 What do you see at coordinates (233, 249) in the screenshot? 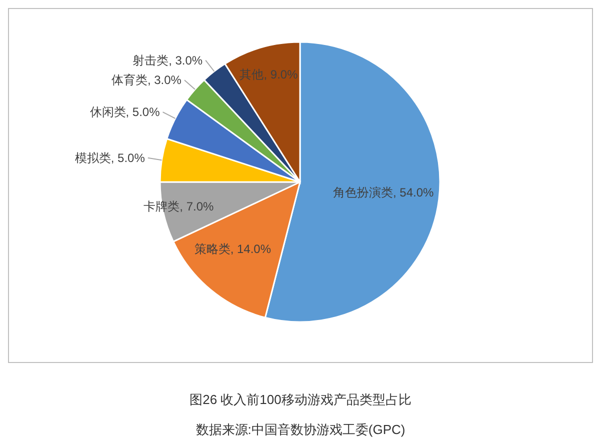
I see `slice-label: 策略类, 14.0%` at bounding box center [233, 249].